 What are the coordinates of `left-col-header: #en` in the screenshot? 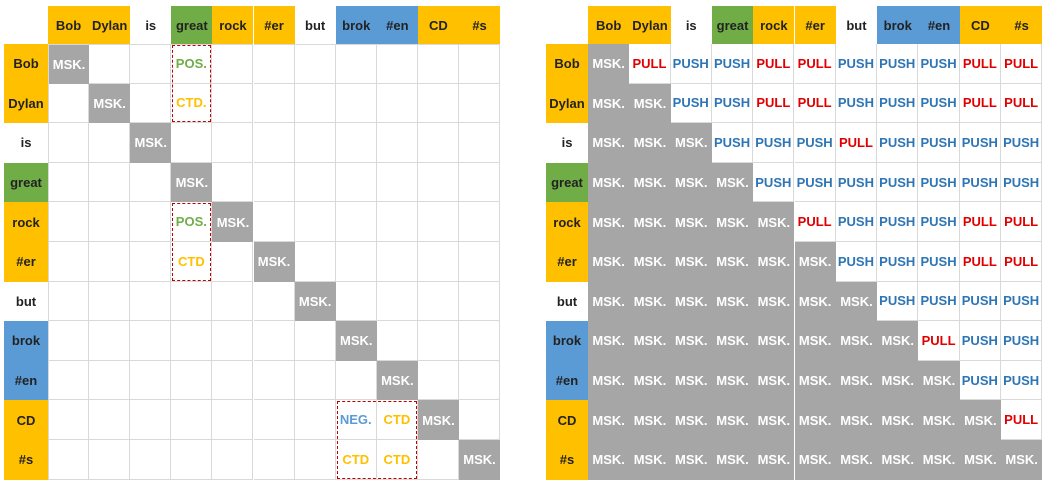 It's located at (397, 25).